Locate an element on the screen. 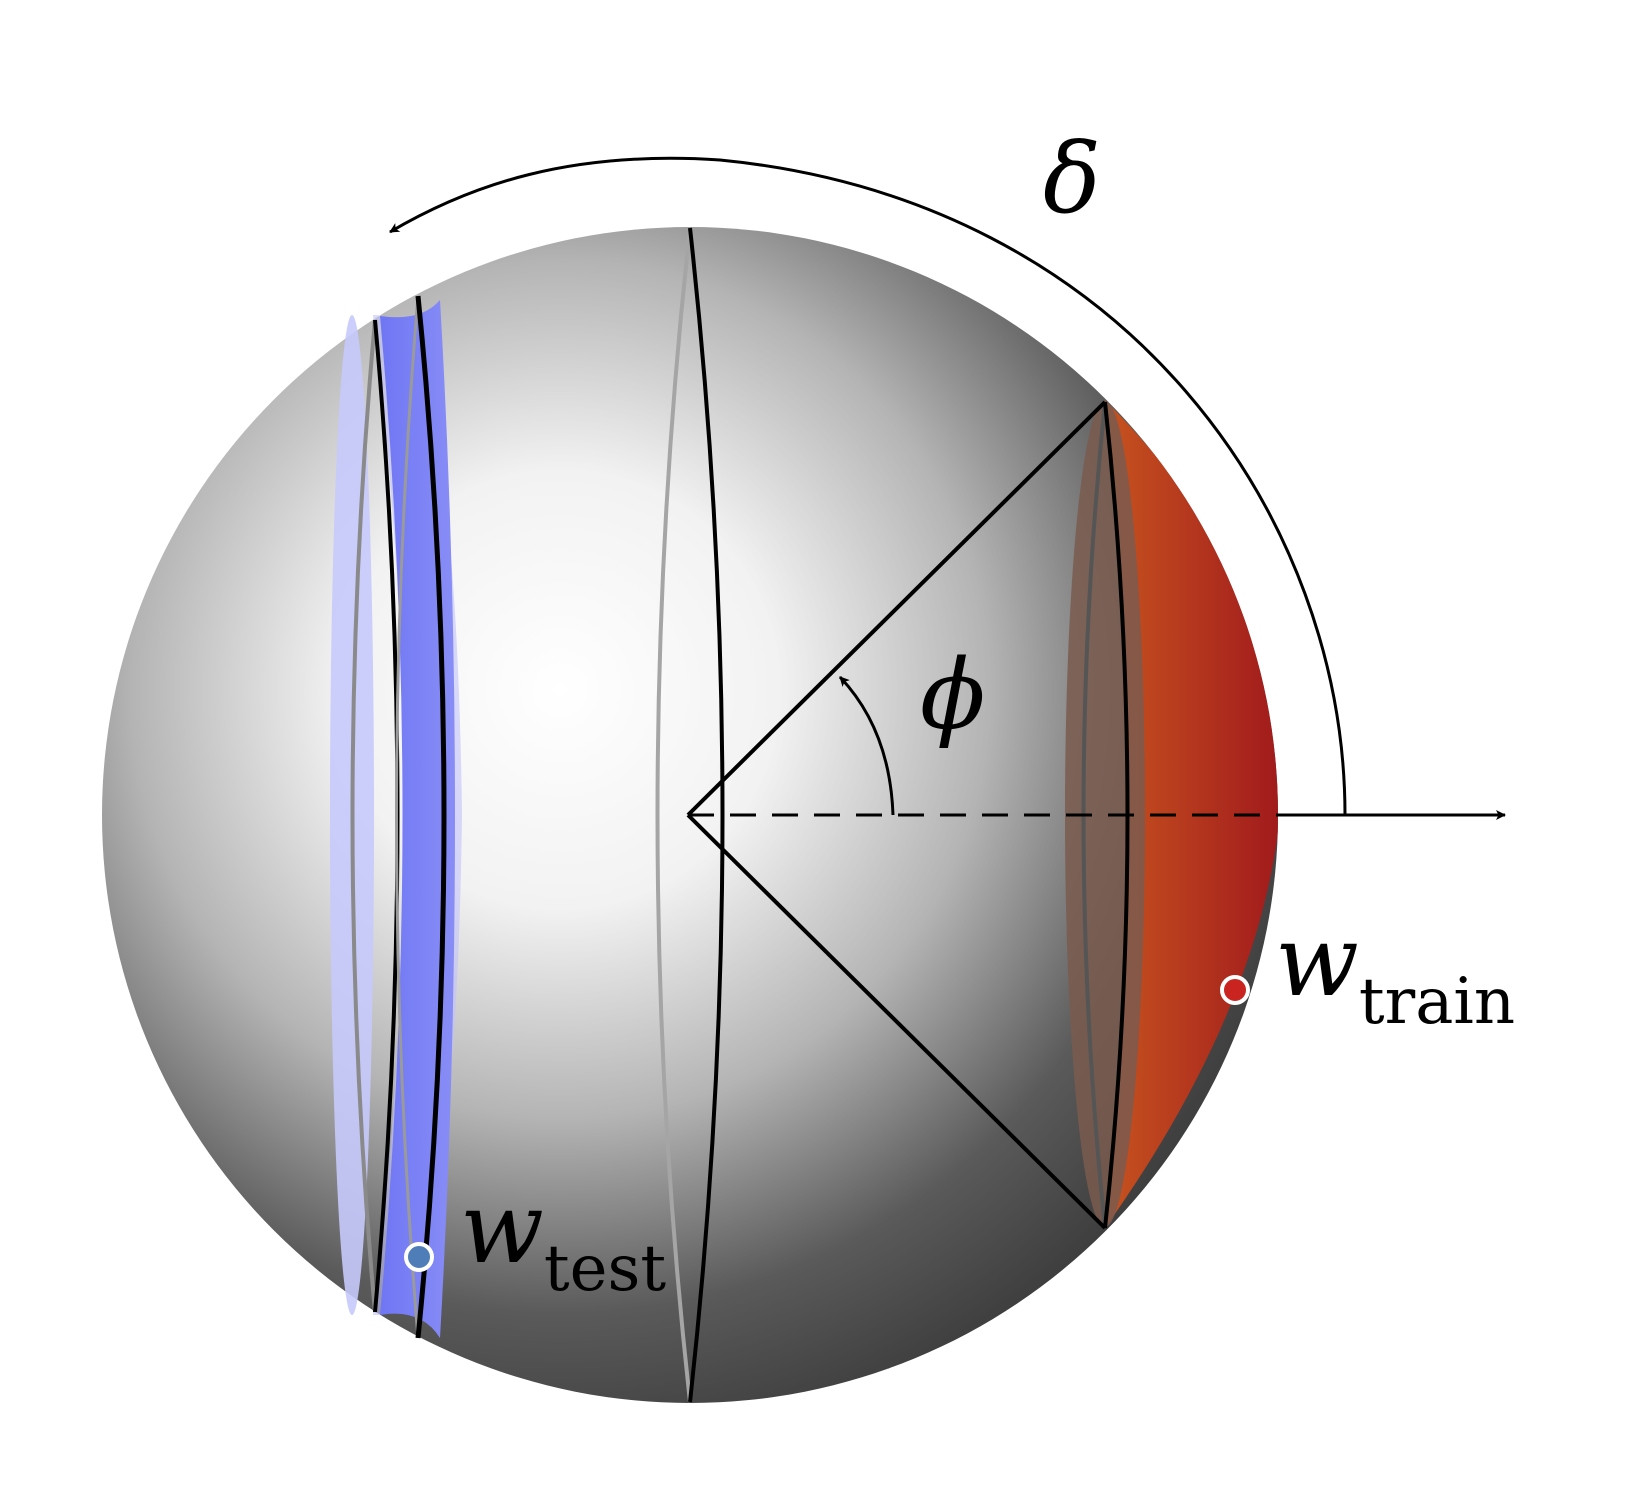  w-test-point is located at coordinates (419, 1257).